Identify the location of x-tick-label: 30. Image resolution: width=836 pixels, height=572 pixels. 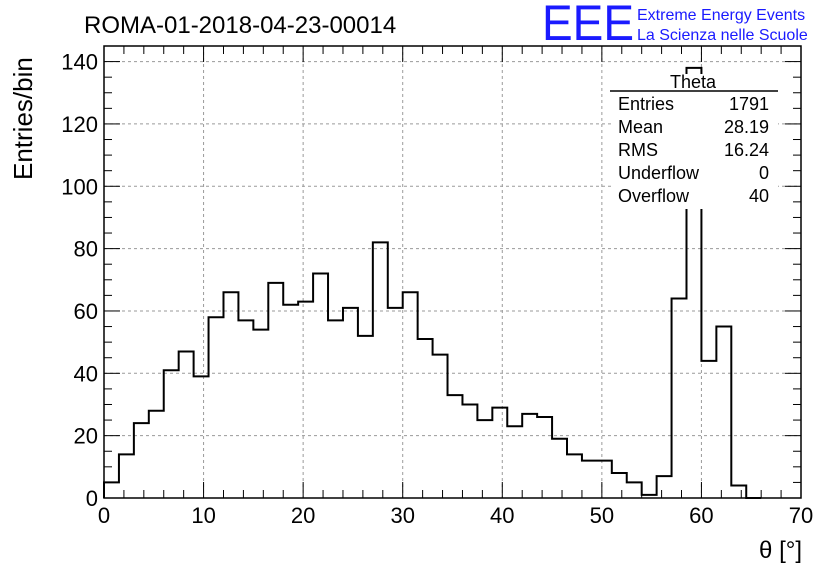
(402, 515).